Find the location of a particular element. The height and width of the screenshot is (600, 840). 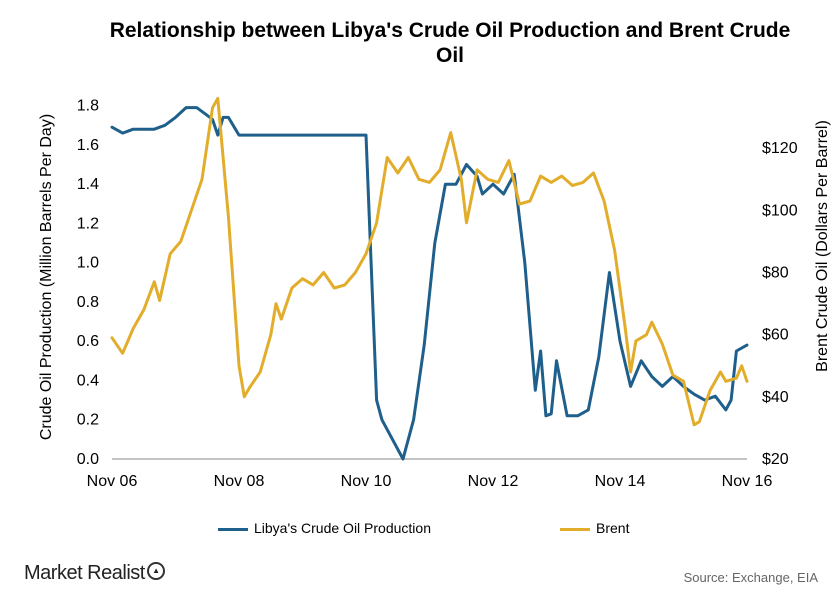

x-tick-label: Nov 10 is located at coordinates (366, 481).